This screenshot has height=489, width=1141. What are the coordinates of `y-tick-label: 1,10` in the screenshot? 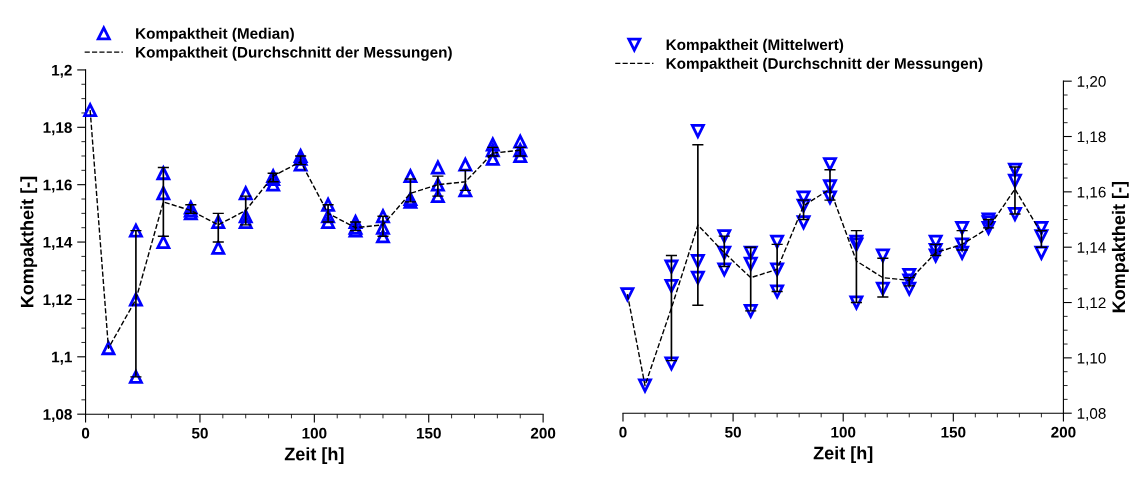 It's located at (1091, 359).